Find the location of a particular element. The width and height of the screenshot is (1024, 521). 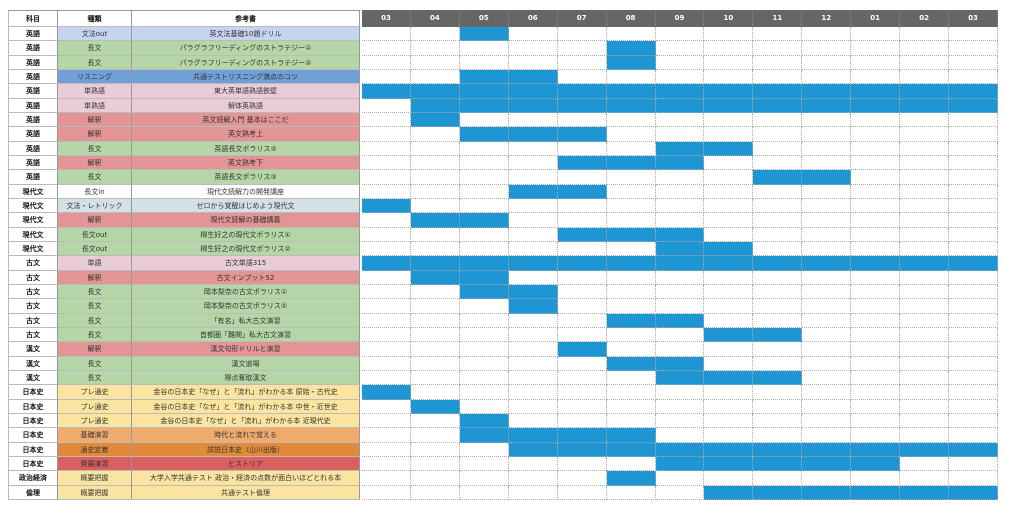

cell-book: 解体英熟語 is located at coordinates (246, 105).